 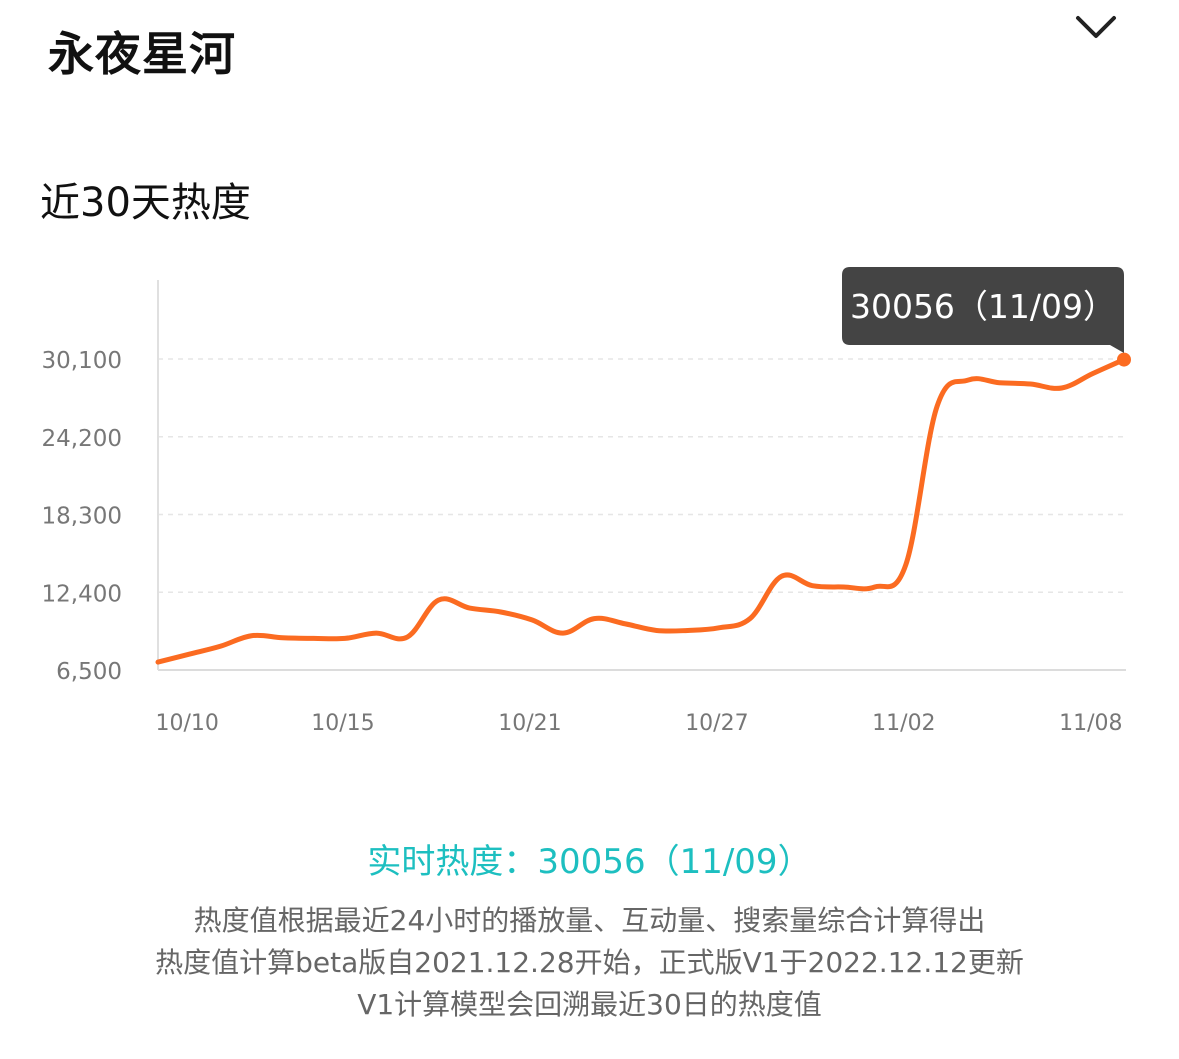 What do you see at coordinates (589, 920) in the screenshot?
I see `note-line-1: 热度值根据最近24小时的播放量、互动量、搜索量综合计算得出` at bounding box center [589, 920].